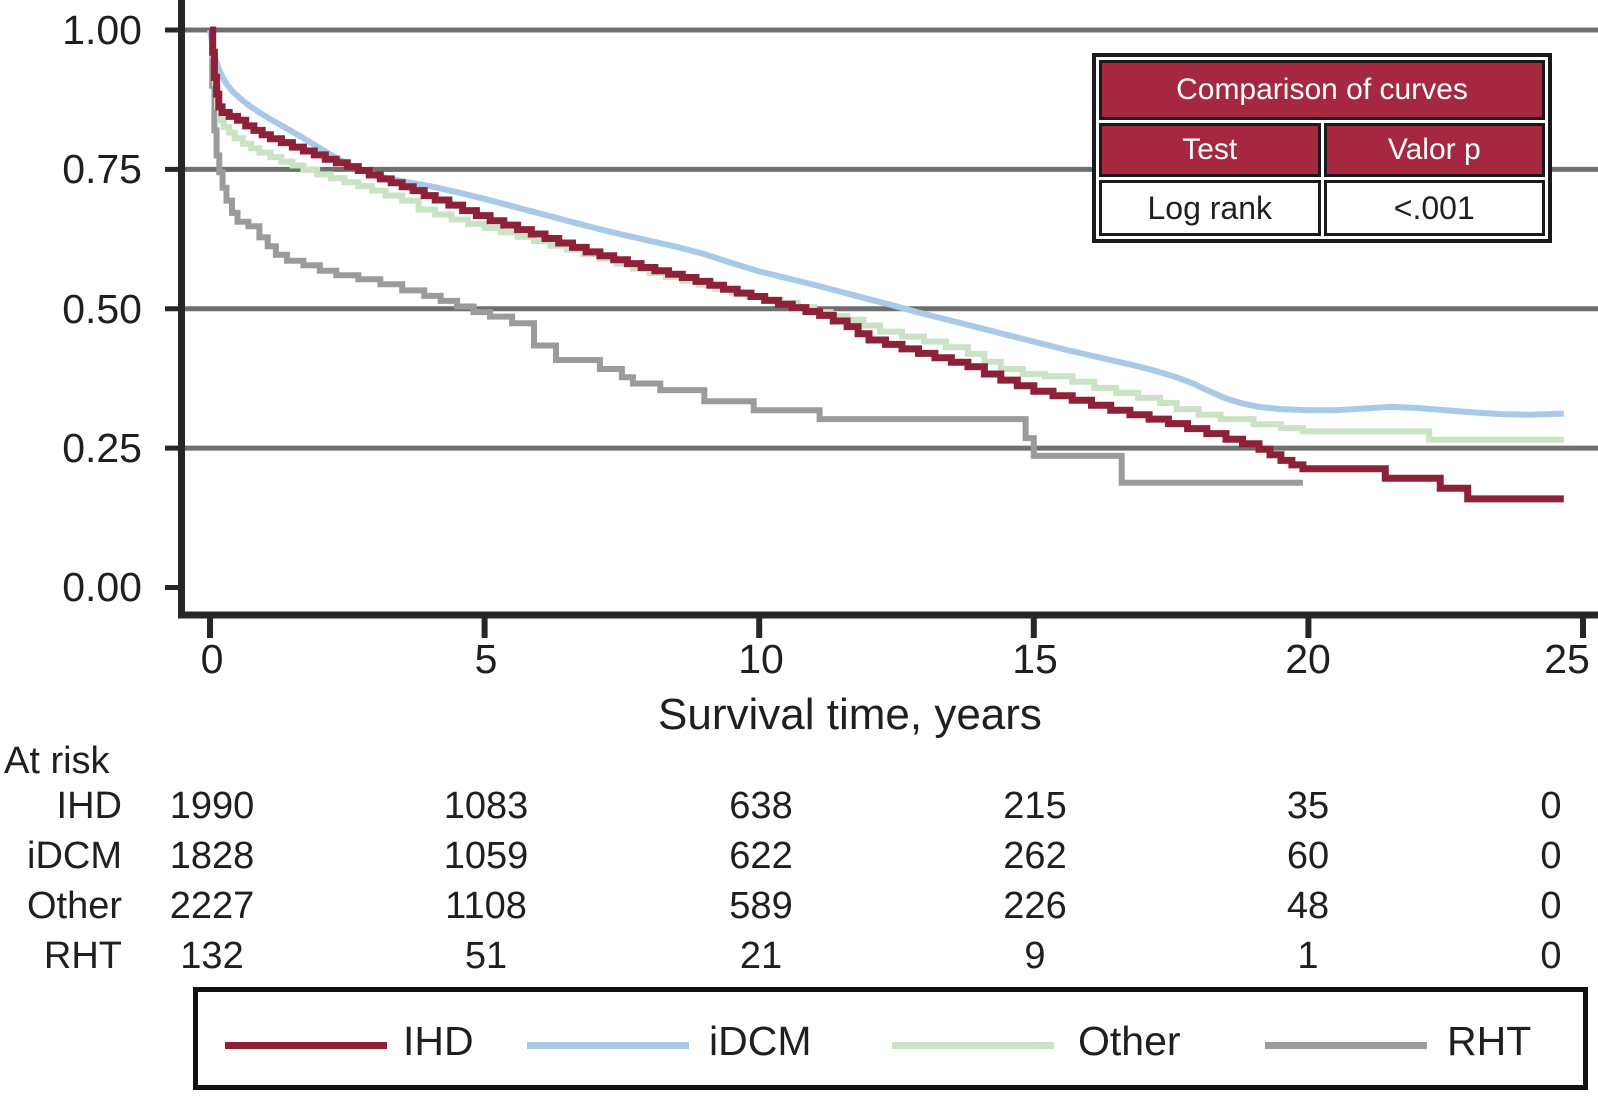  What do you see at coordinates (102, 169) in the screenshot?
I see `y-tick-label-075: 0.75` at bounding box center [102, 169].